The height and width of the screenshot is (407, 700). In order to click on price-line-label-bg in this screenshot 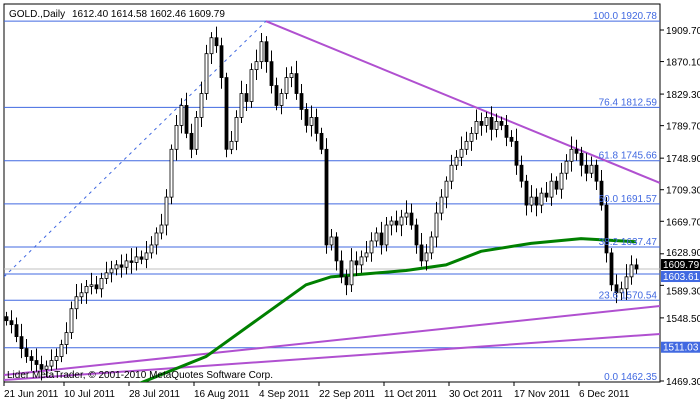, I will do `click(680, 277)`.